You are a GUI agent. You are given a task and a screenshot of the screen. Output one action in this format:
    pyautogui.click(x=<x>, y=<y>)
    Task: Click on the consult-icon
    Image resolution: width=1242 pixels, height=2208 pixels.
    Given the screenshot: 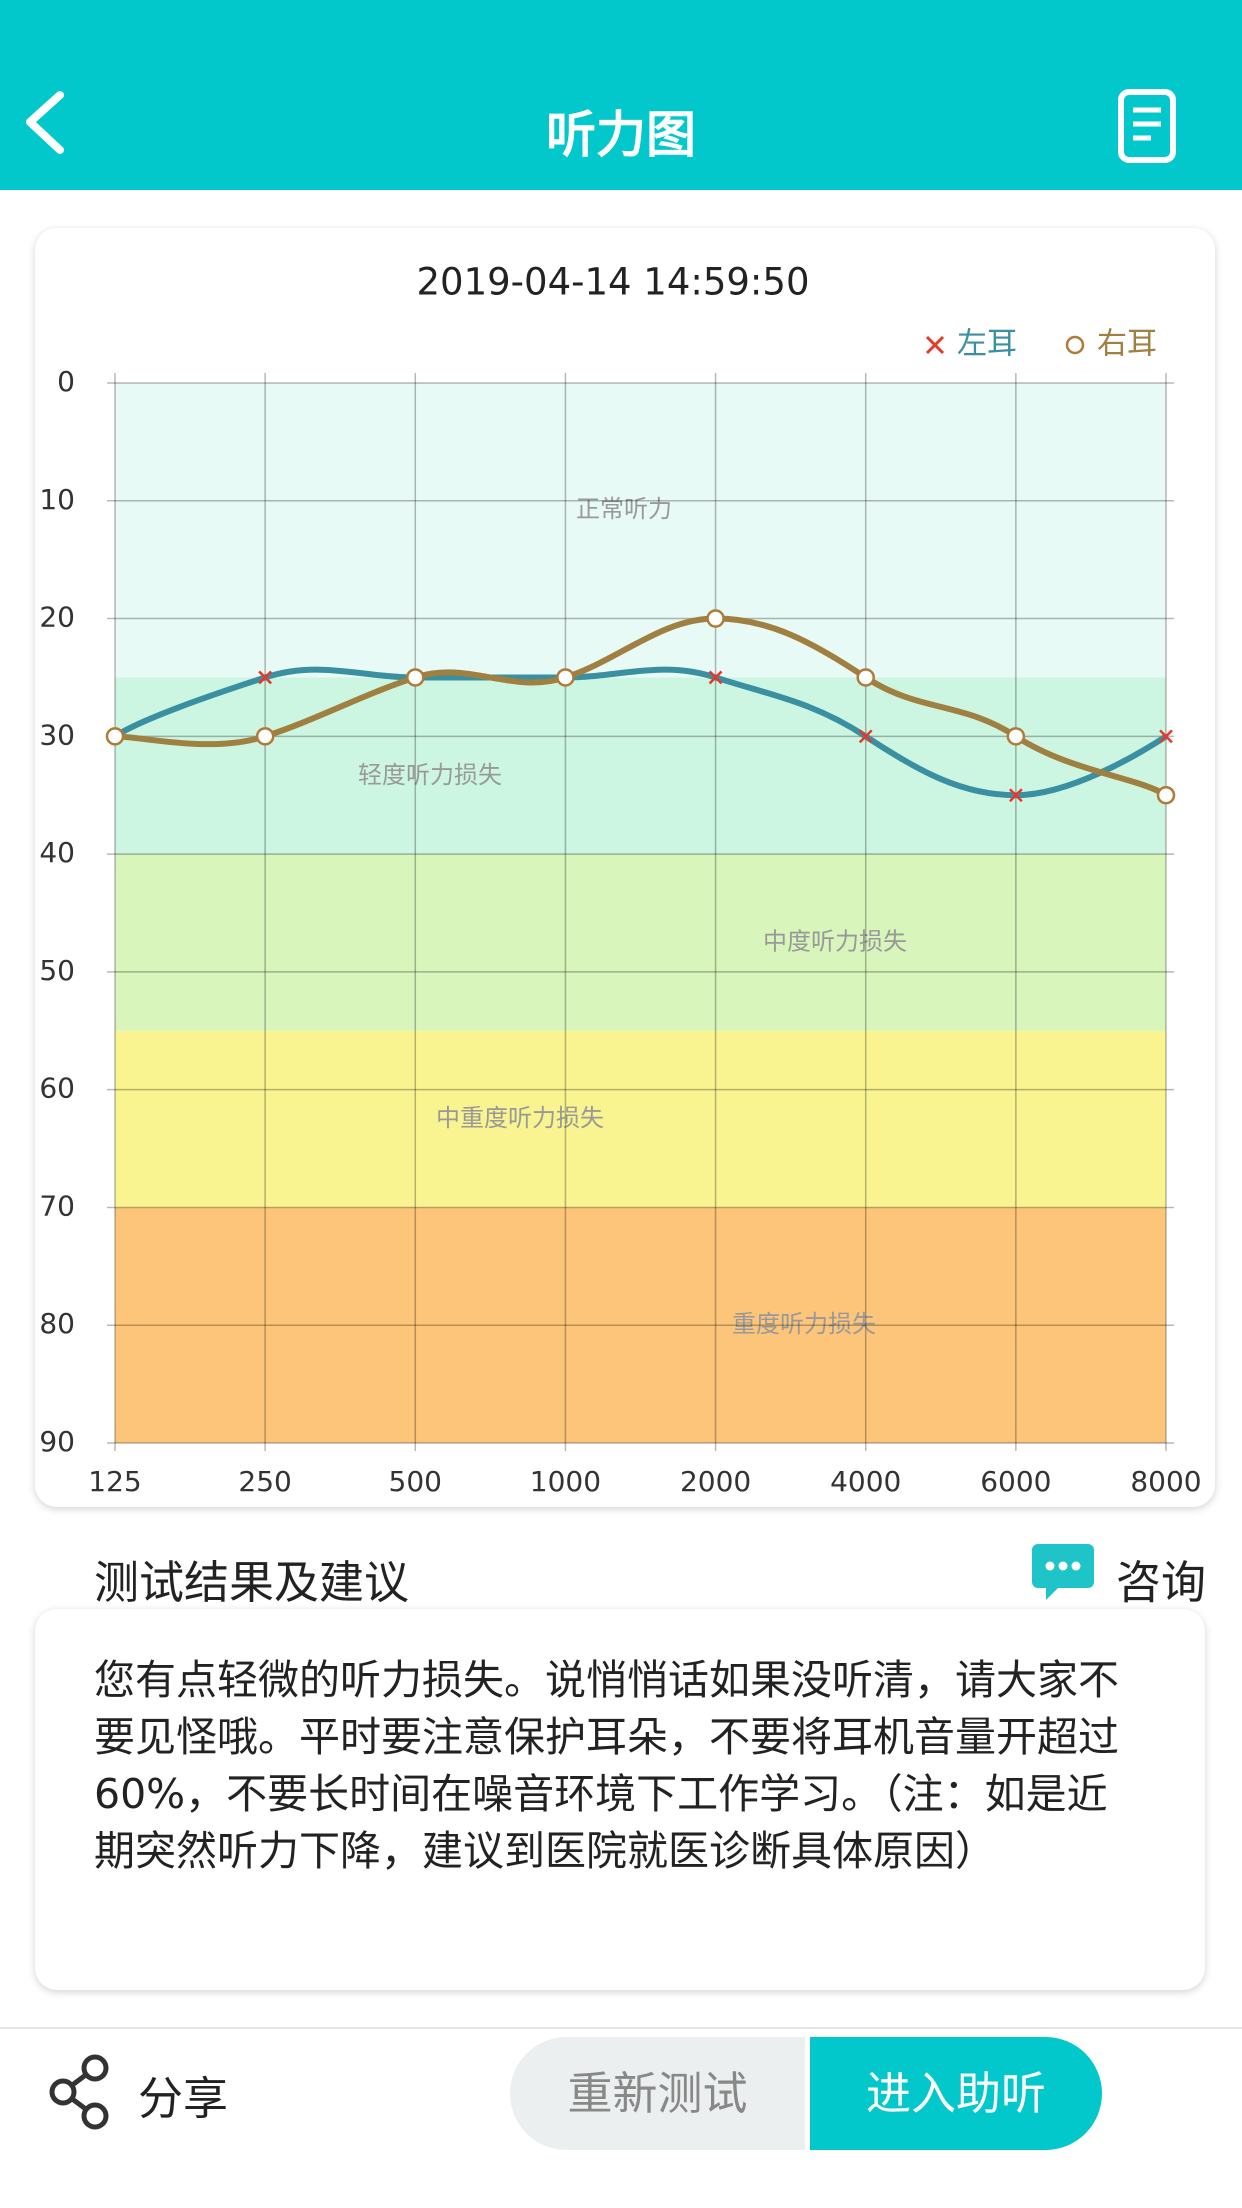 What is the action you would take?
    pyautogui.click(x=1063, y=1572)
    